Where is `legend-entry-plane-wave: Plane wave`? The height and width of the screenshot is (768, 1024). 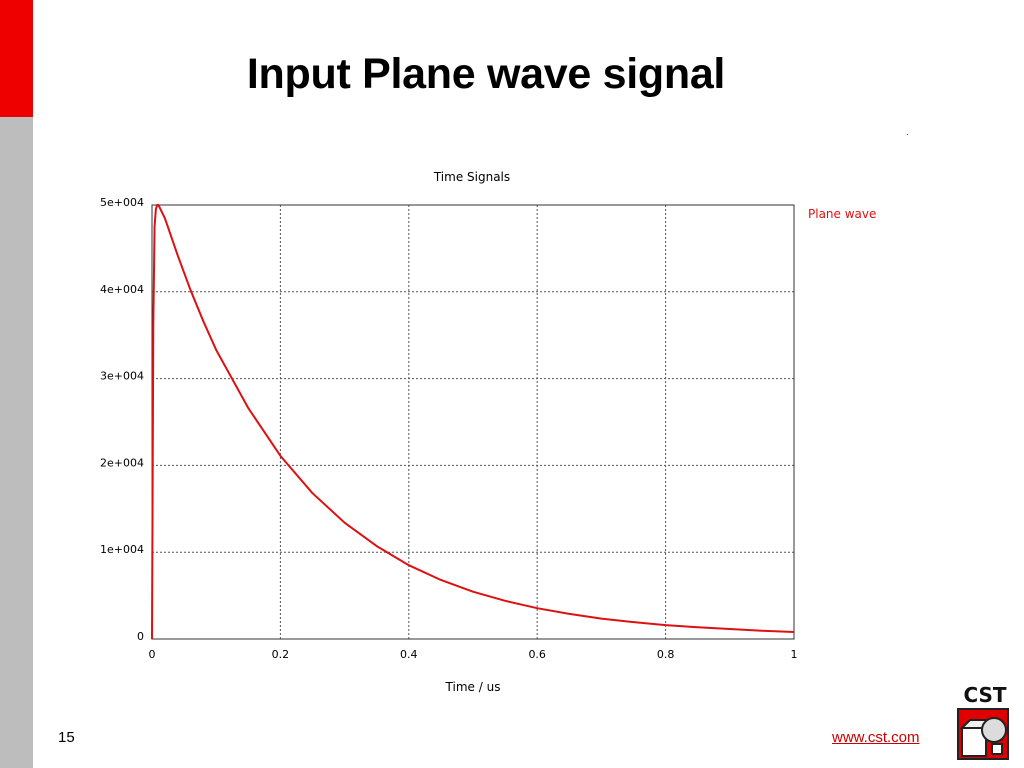
legend-entry-plane-wave: Plane wave is located at coordinates (842, 214).